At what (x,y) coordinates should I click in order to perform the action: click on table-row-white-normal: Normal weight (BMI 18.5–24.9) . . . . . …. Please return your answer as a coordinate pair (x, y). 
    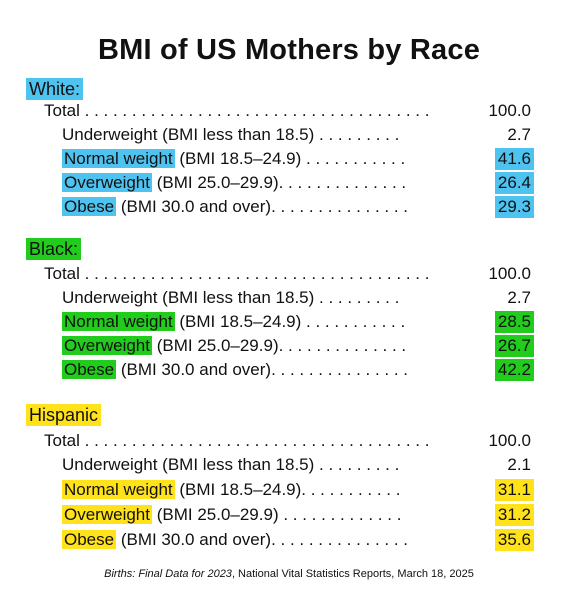
    Looking at the image, I should click on (298, 159).